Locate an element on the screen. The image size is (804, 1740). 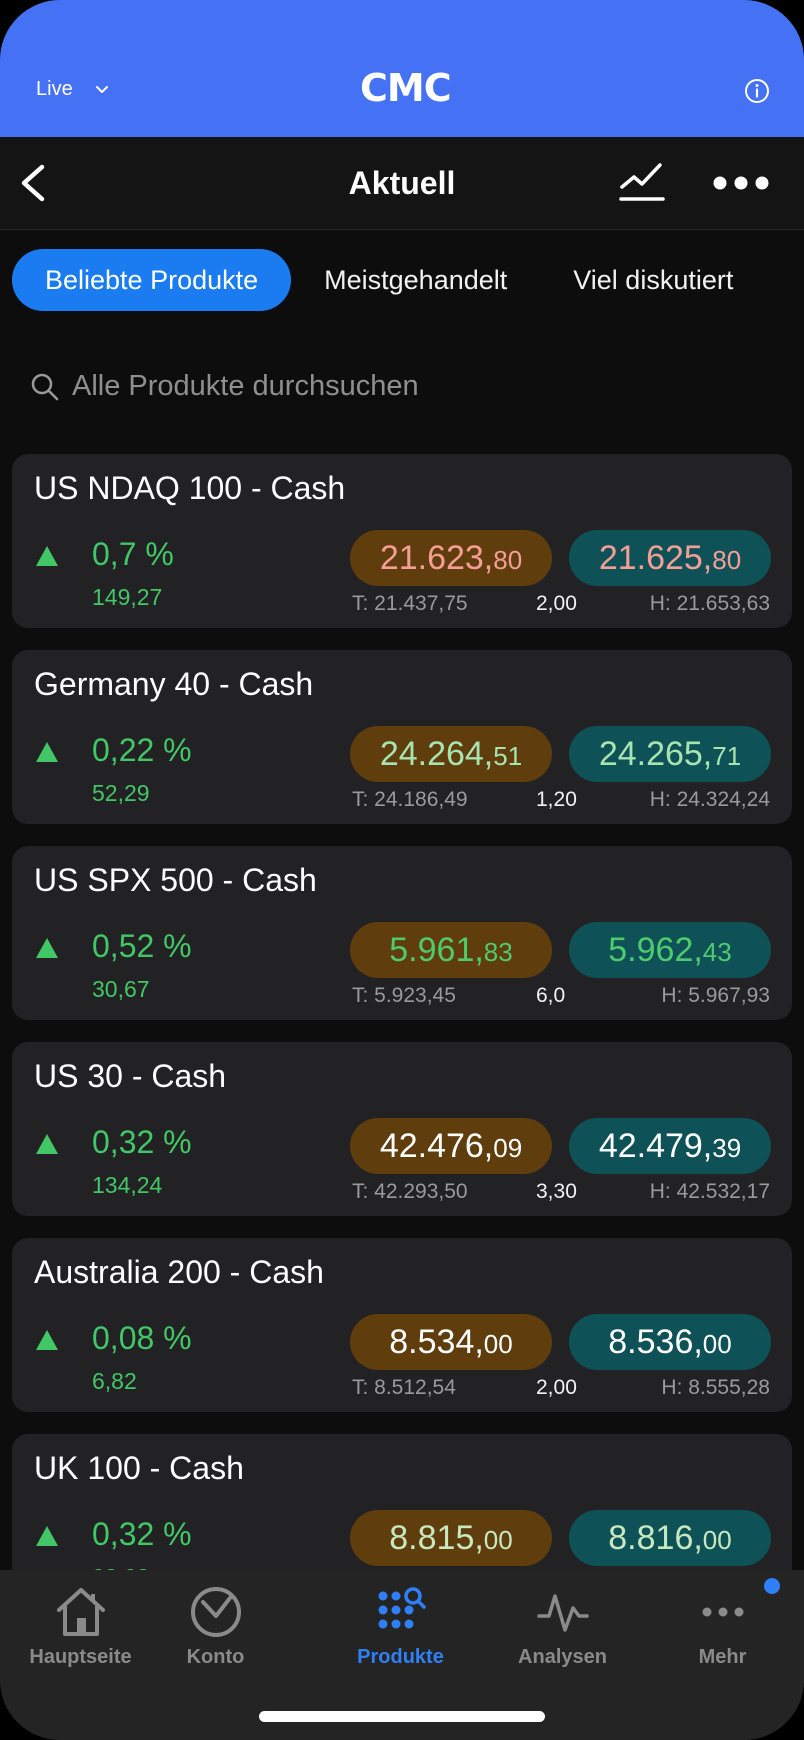
info-icon is located at coordinates (757, 91).